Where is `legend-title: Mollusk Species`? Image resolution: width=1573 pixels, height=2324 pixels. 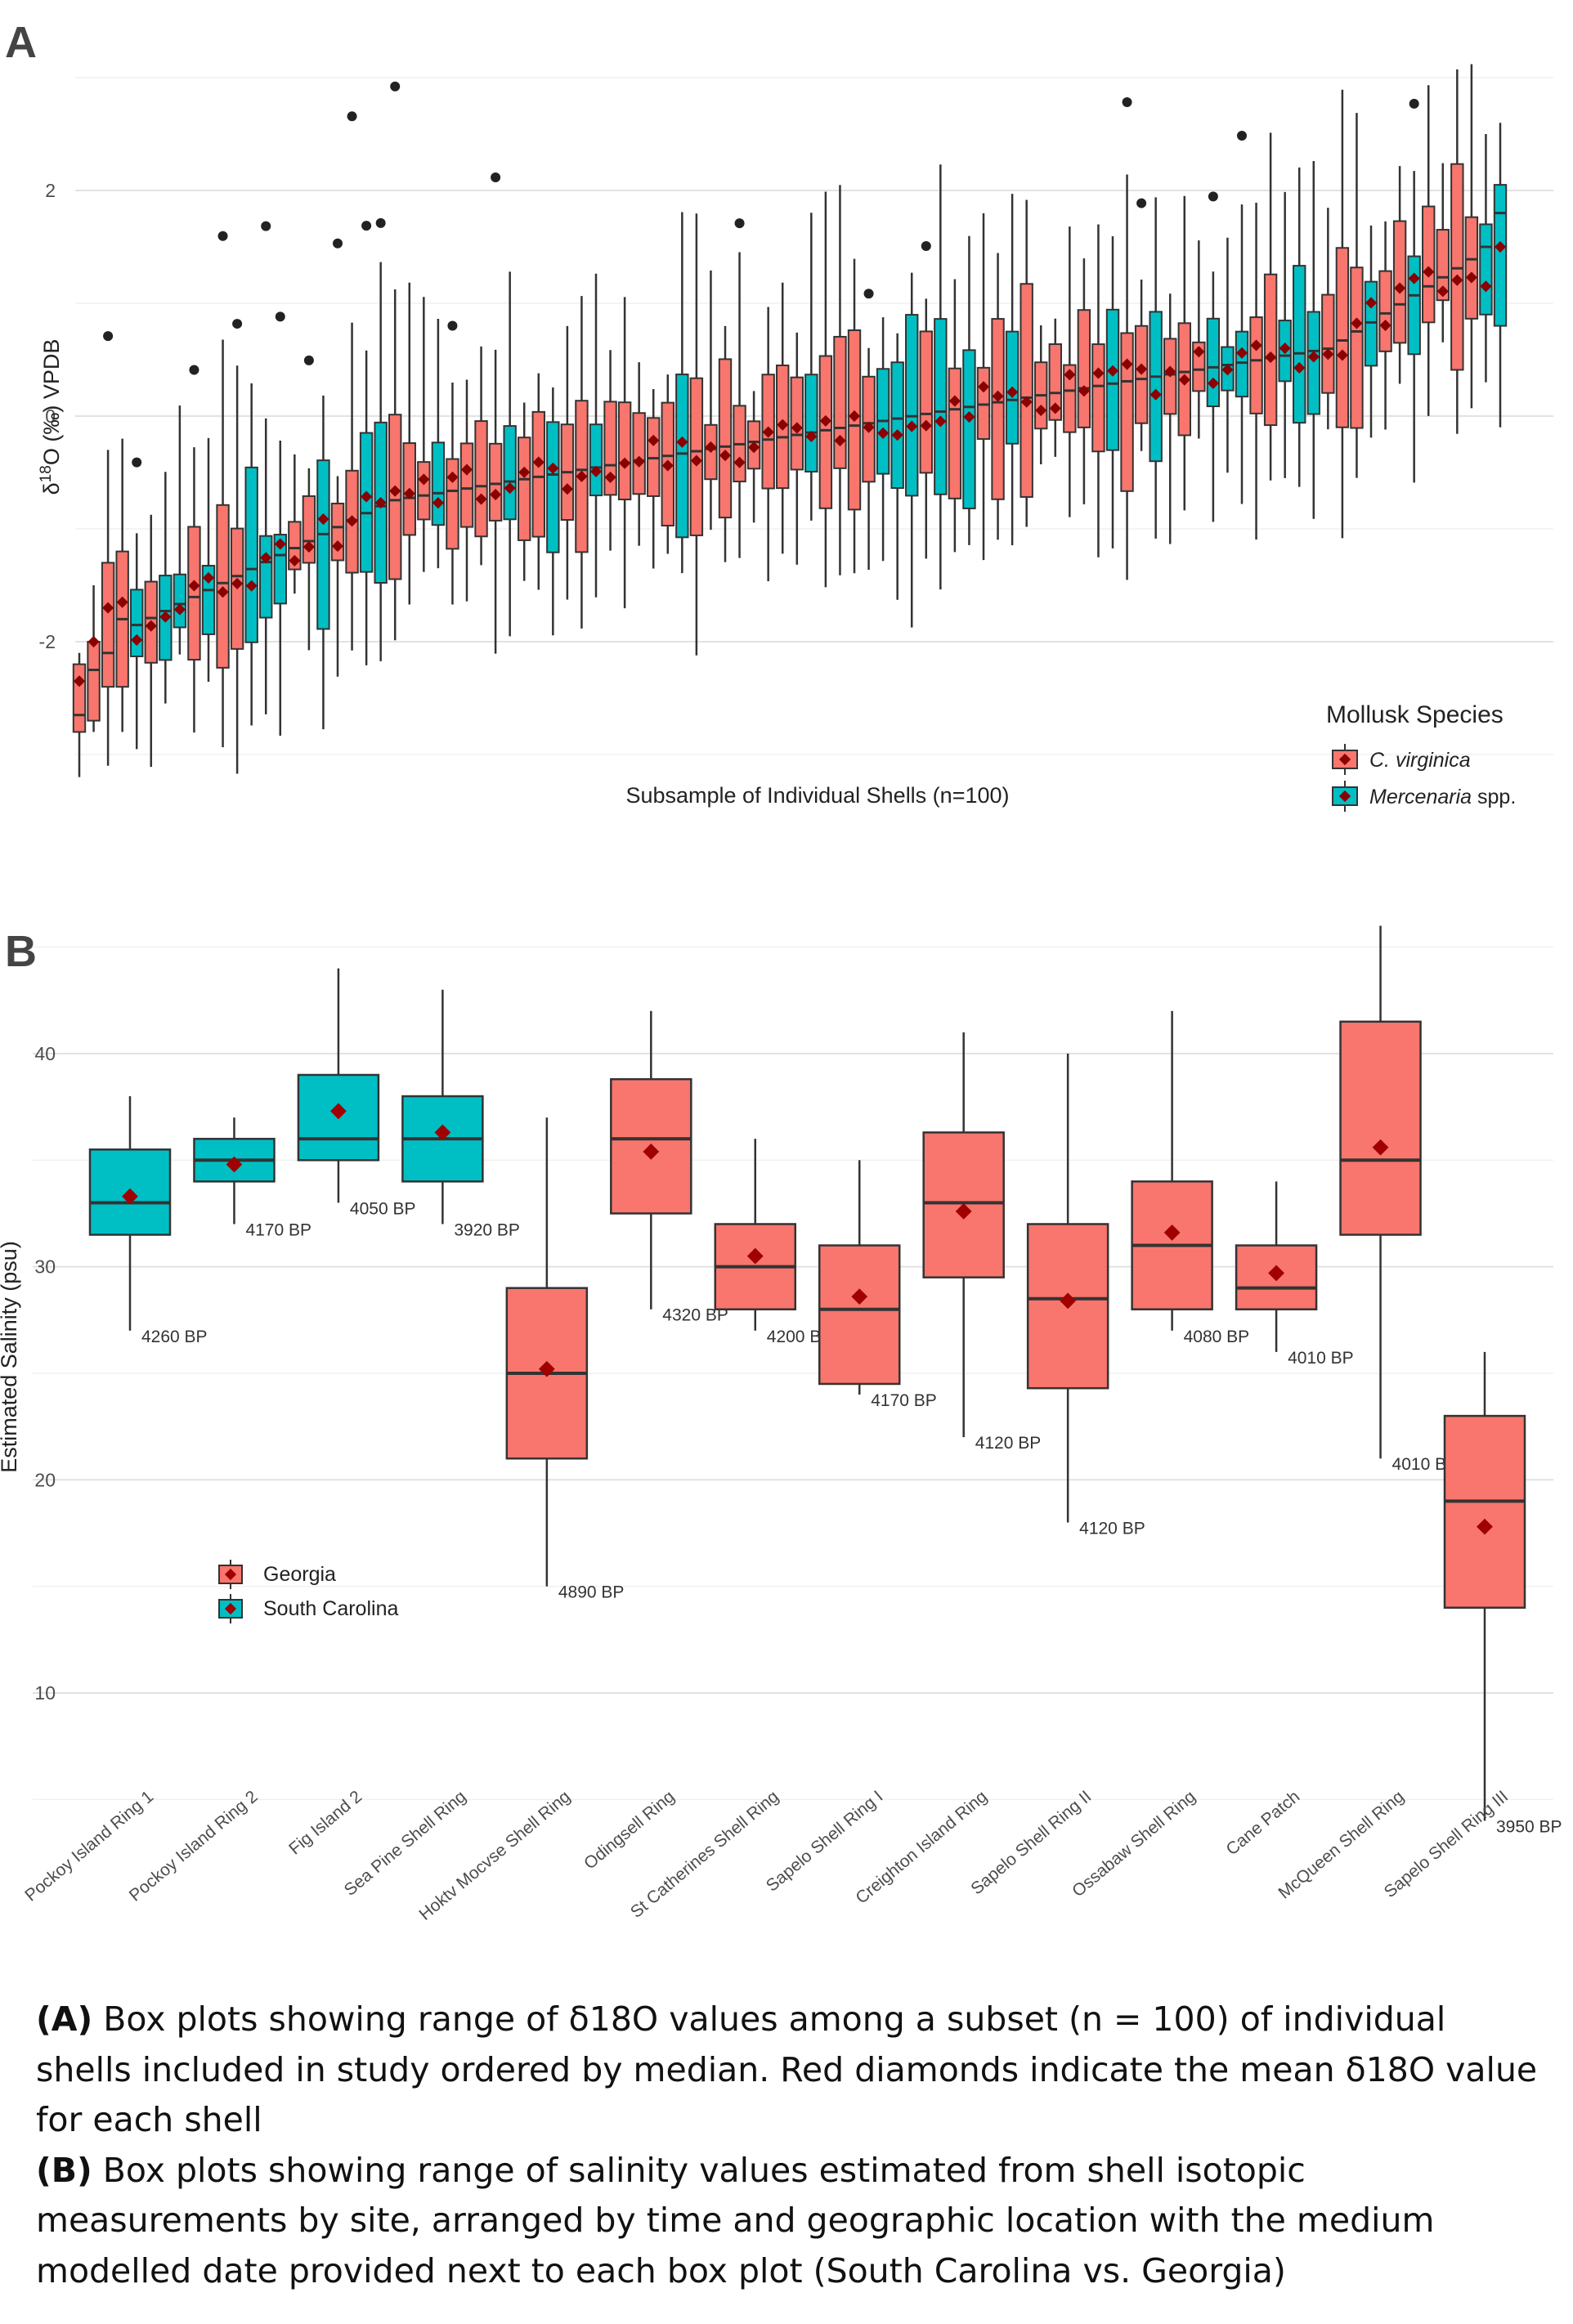
legend-title: Mollusk Species is located at coordinates (1415, 714).